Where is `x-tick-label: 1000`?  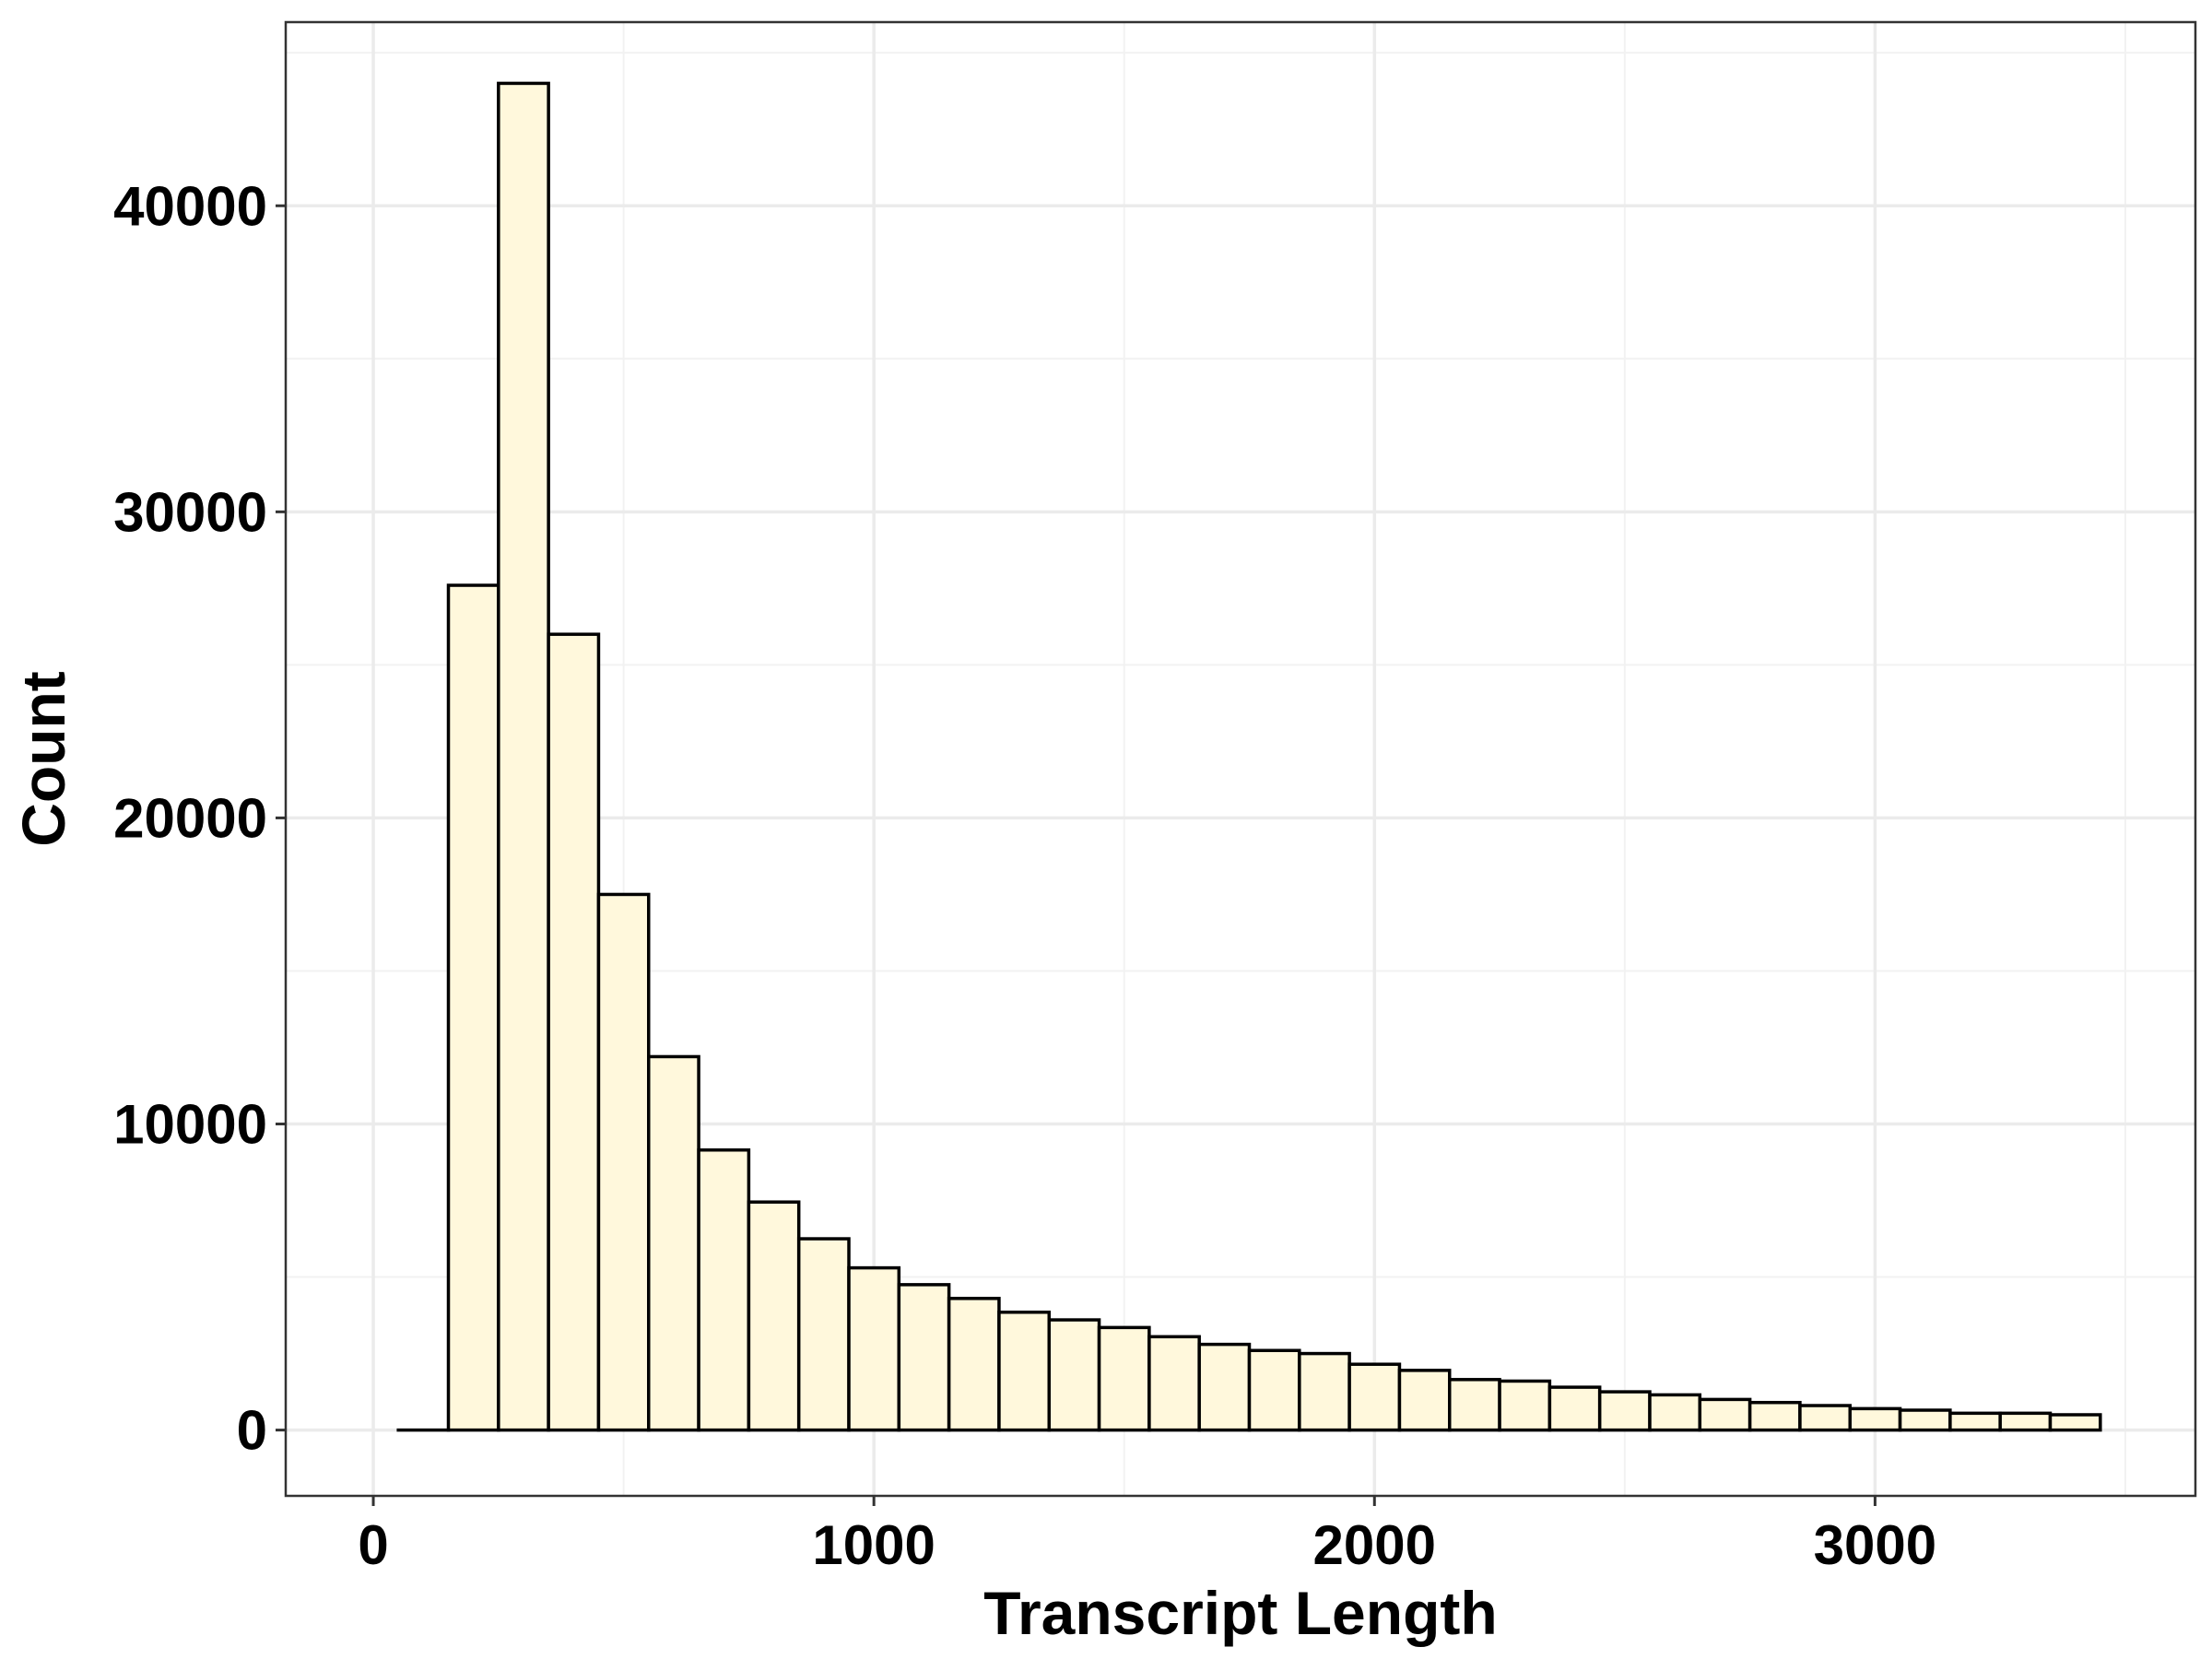
x-tick-label: 1000 is located at coordinates (873, 1545).